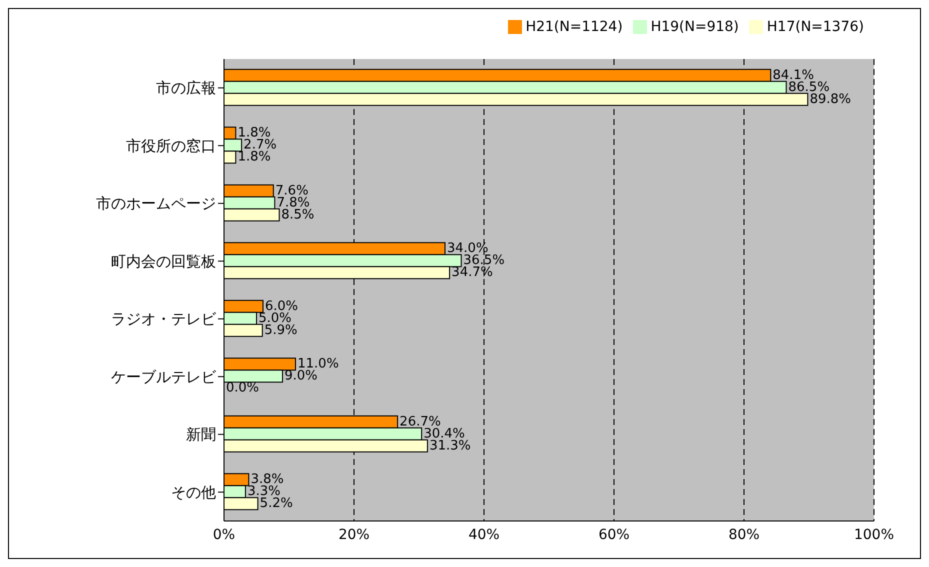 The width and height of the screenshot is (929, 567). I want to click on y-tick-label: その他, so click(193, 492).